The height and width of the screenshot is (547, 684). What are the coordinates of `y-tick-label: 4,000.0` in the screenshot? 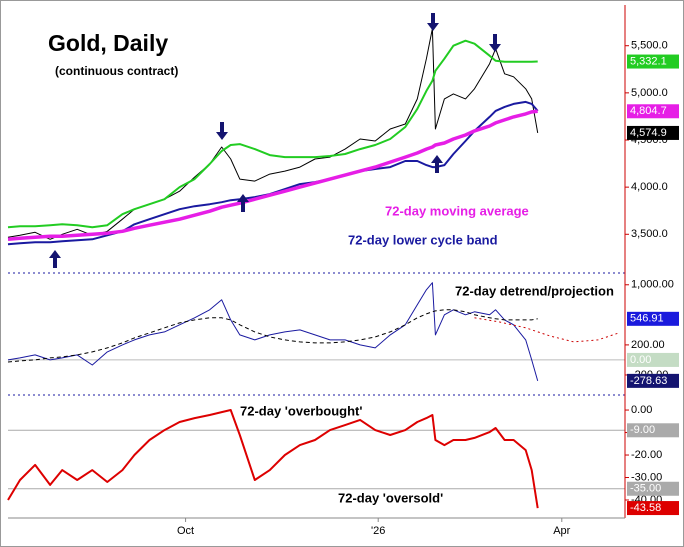 It's located at (649, 187).